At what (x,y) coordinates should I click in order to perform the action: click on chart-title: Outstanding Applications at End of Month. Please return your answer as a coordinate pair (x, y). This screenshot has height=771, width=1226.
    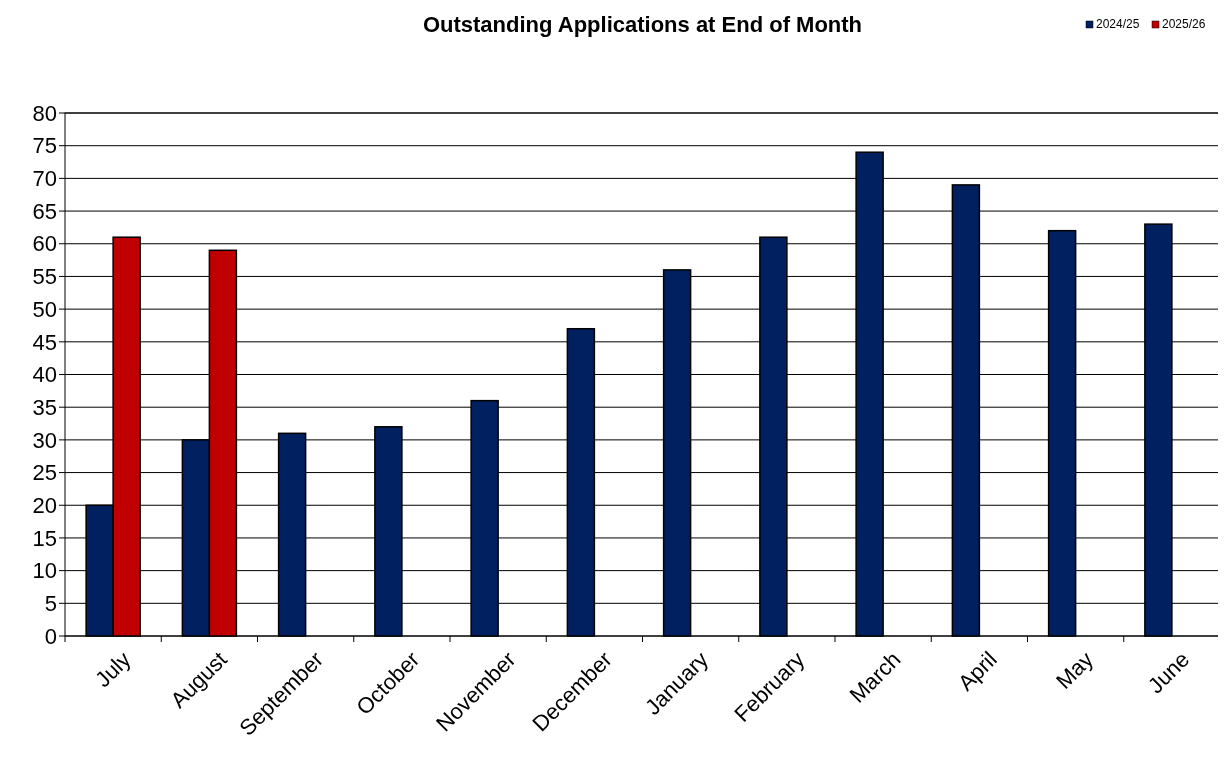
    Looking at the image, I should click on (642, 24).